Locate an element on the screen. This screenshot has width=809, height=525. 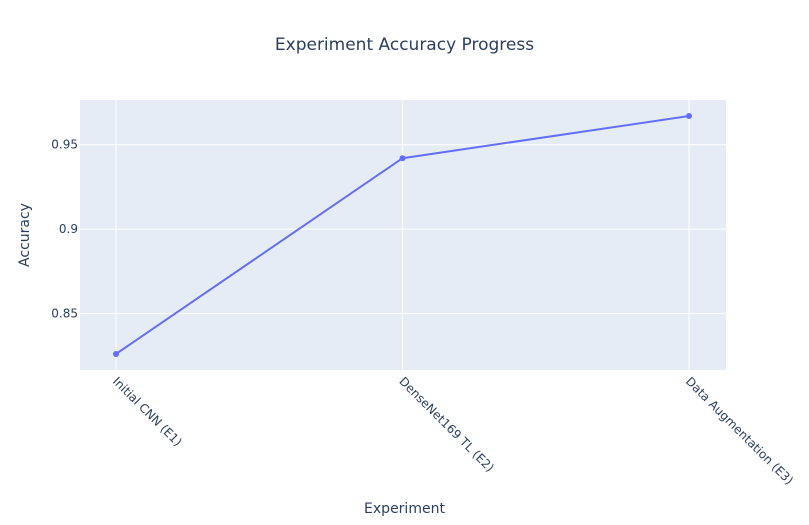
x-tick-label: Data Augmentation (E3) is located at coordinates (739, 430).